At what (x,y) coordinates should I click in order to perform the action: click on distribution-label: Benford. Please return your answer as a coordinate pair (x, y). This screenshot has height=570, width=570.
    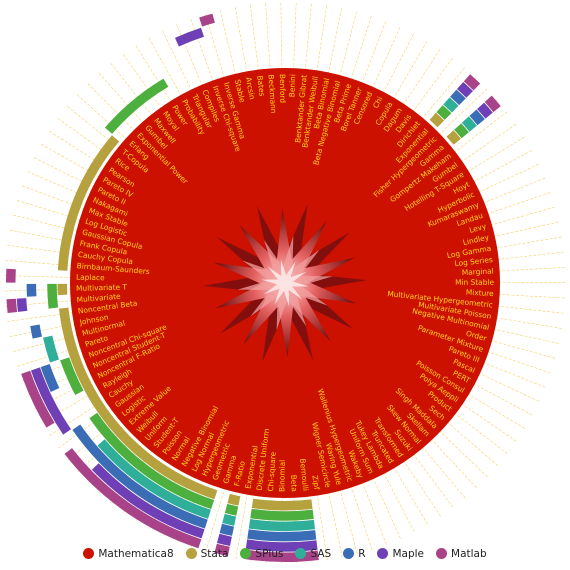
    Looking at the image, I should click on (282, 88).